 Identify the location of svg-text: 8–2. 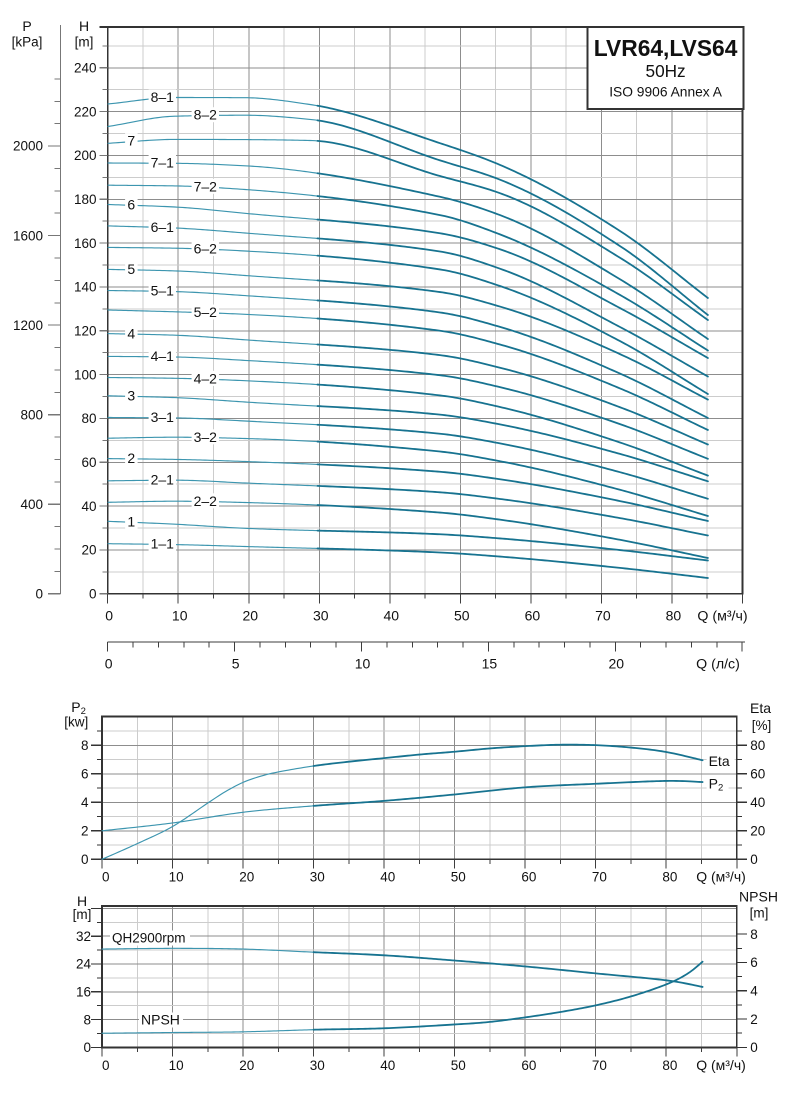
(206, 115).